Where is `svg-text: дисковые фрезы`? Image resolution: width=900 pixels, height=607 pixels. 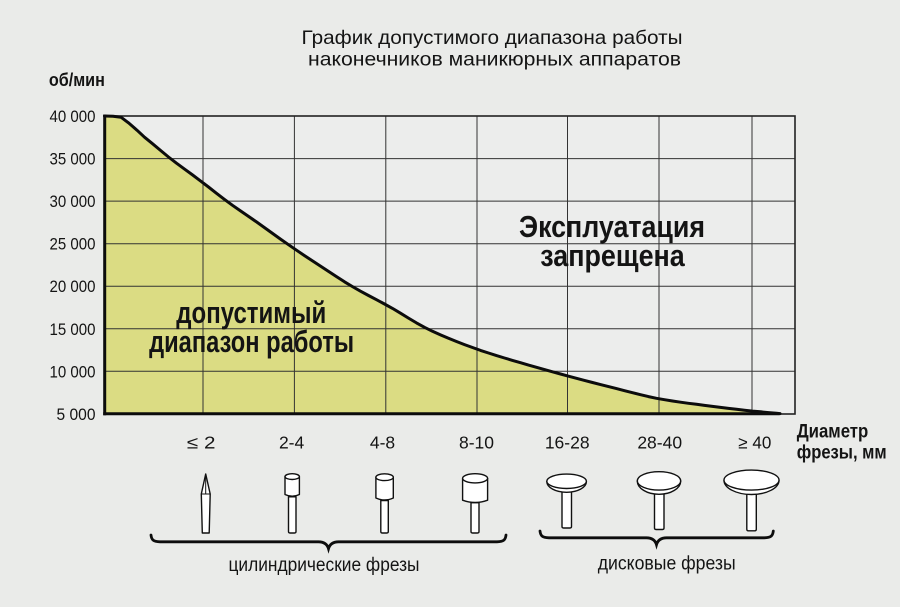 svg-text: дисковые фрезы is located at coordinates (667, 564).